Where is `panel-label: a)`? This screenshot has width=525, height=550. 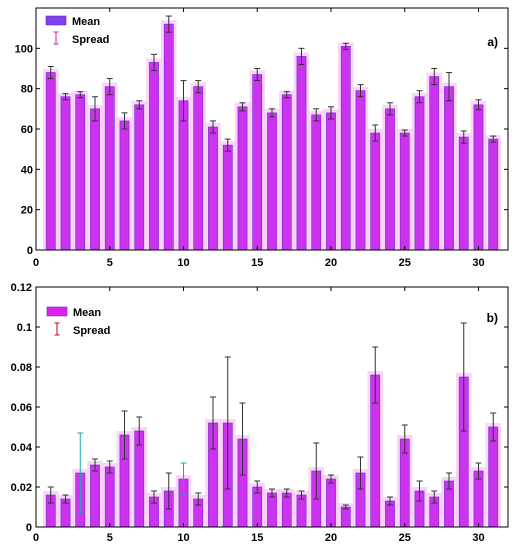
panel-label: a) is located at coordinates (492, 42).